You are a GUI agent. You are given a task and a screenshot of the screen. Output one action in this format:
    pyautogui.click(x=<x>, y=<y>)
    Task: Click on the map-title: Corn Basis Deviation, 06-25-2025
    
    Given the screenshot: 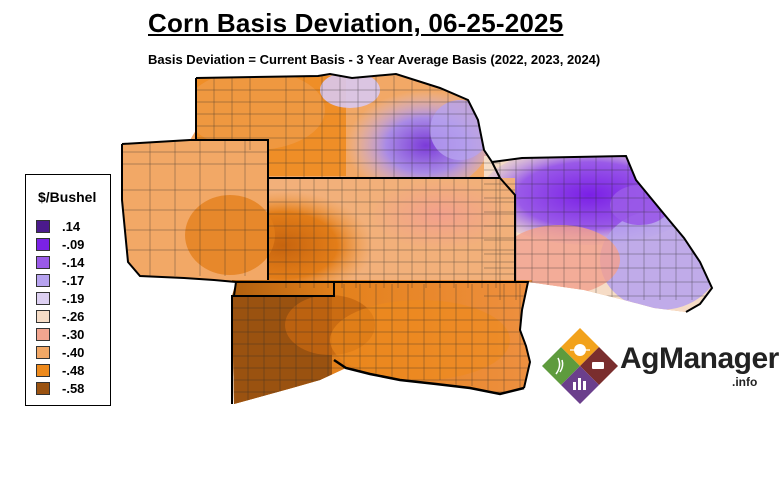 What is the action you would take?
    pyautogui.click(x=356, y=23)
    